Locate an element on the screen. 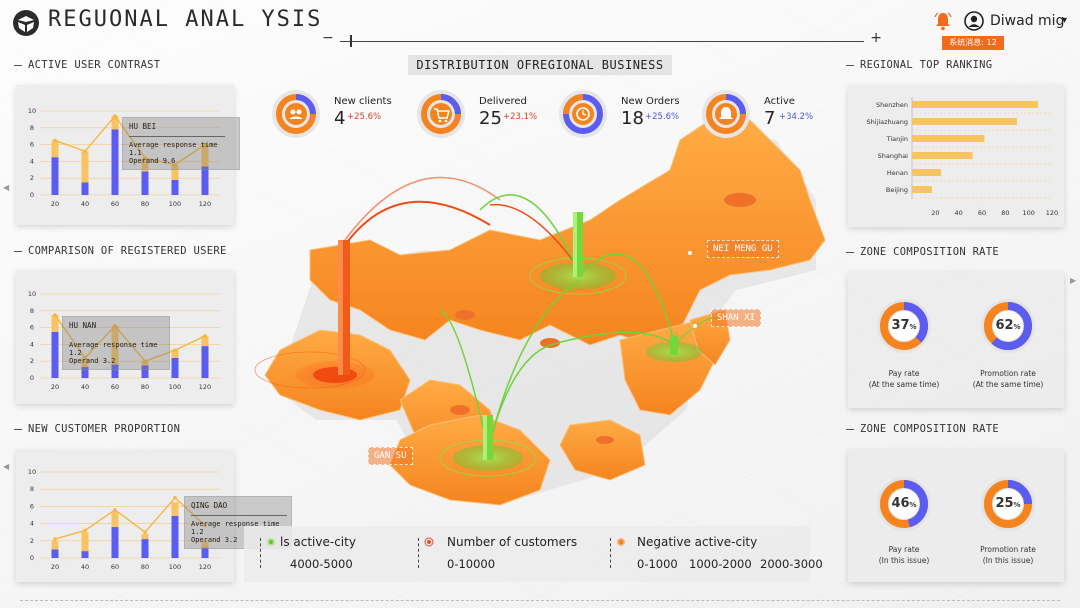 The image size is (1080, 608). user-name: Diwad mig is located at coordinates (1027, 21).